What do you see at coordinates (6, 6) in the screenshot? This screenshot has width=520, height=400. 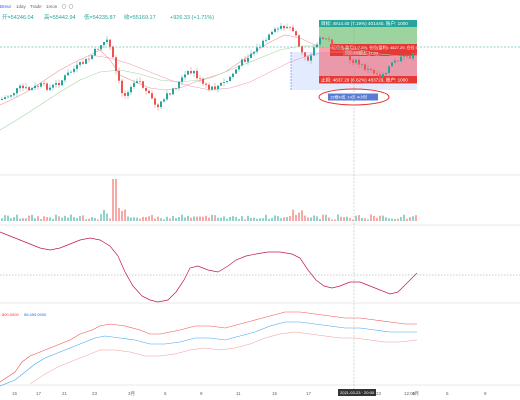 I see `tab-breut: Breut` at bounding box center [6, 6].